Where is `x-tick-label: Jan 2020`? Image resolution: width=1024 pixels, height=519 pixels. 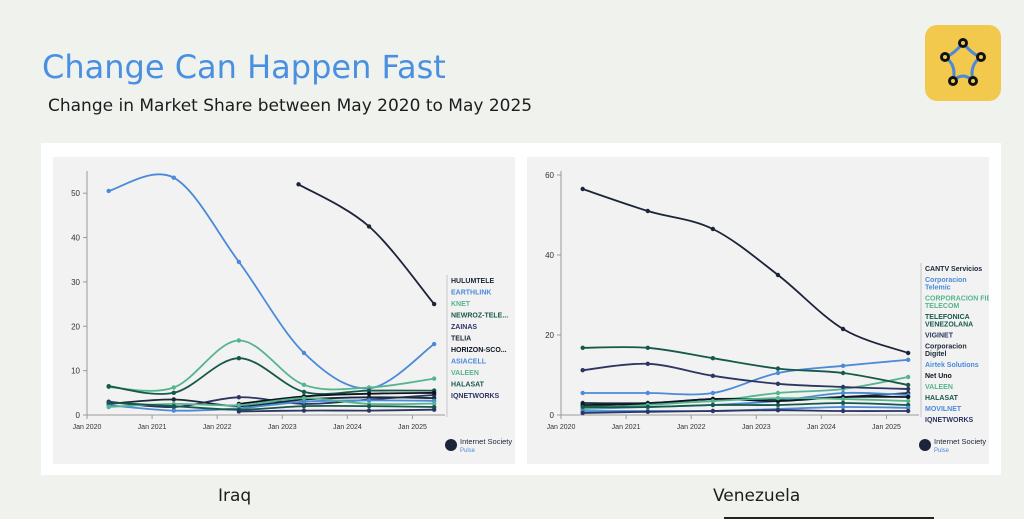 x-tick-label: Jan 2020 is located at coordinates (561, 427).